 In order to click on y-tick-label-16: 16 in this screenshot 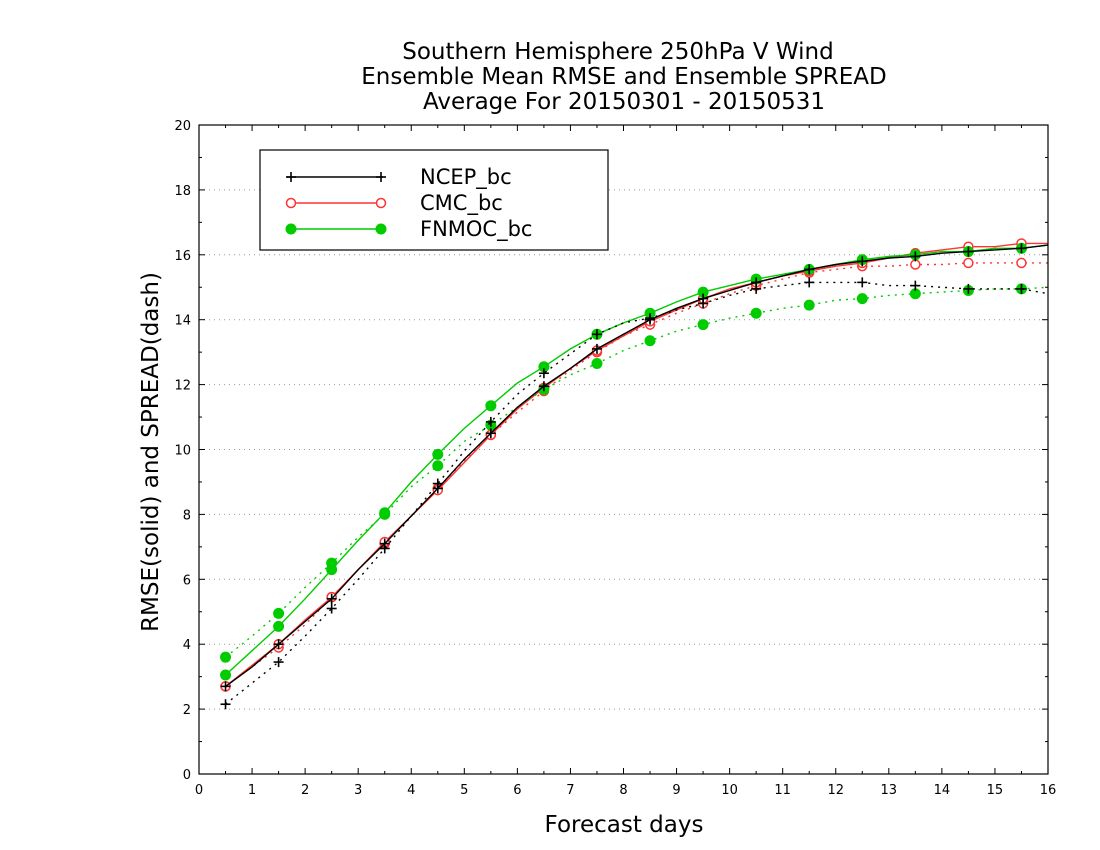, I will do `click(182, 256)`.